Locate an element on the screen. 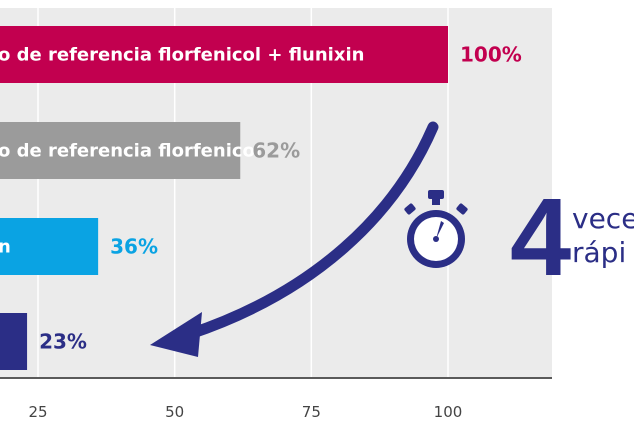 This screenshot has width=634, height=433. bar-value-label: 36% is located at coordinates (134, 247).